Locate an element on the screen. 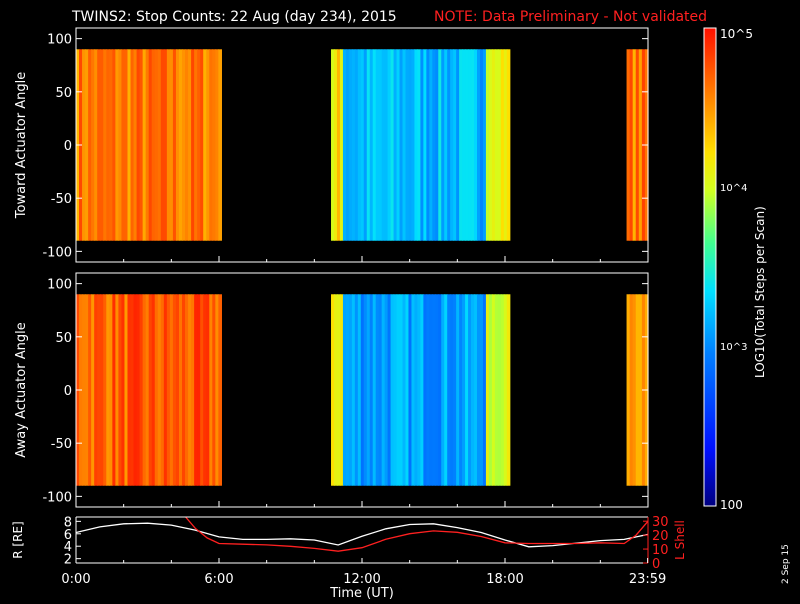  colorbar-tick-100: 100 is located at coordinates (731, 505).